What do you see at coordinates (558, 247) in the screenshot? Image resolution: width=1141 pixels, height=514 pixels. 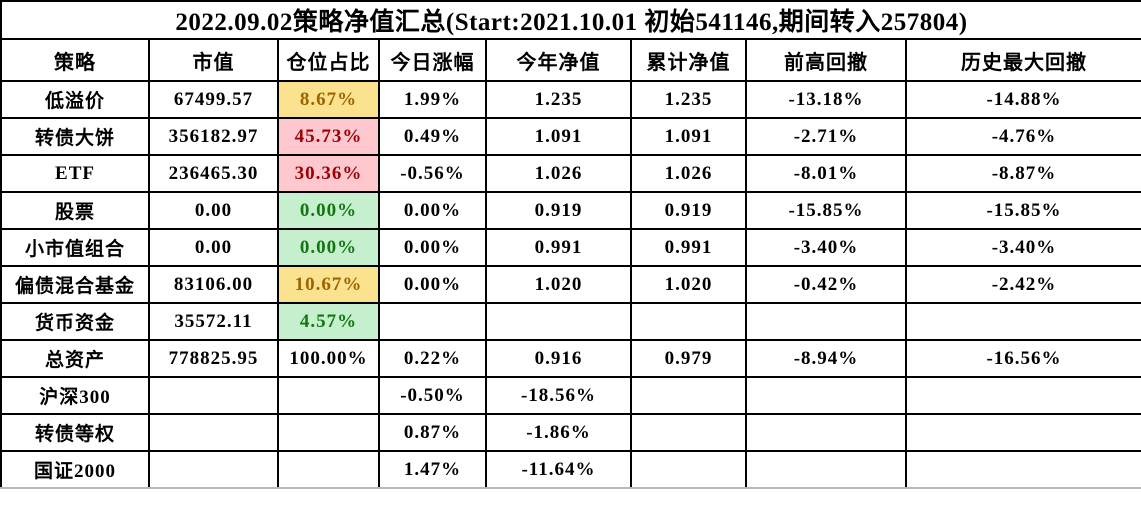 I see `cell-ytd-net-value: 0.991` at bounding box center [558, 247].